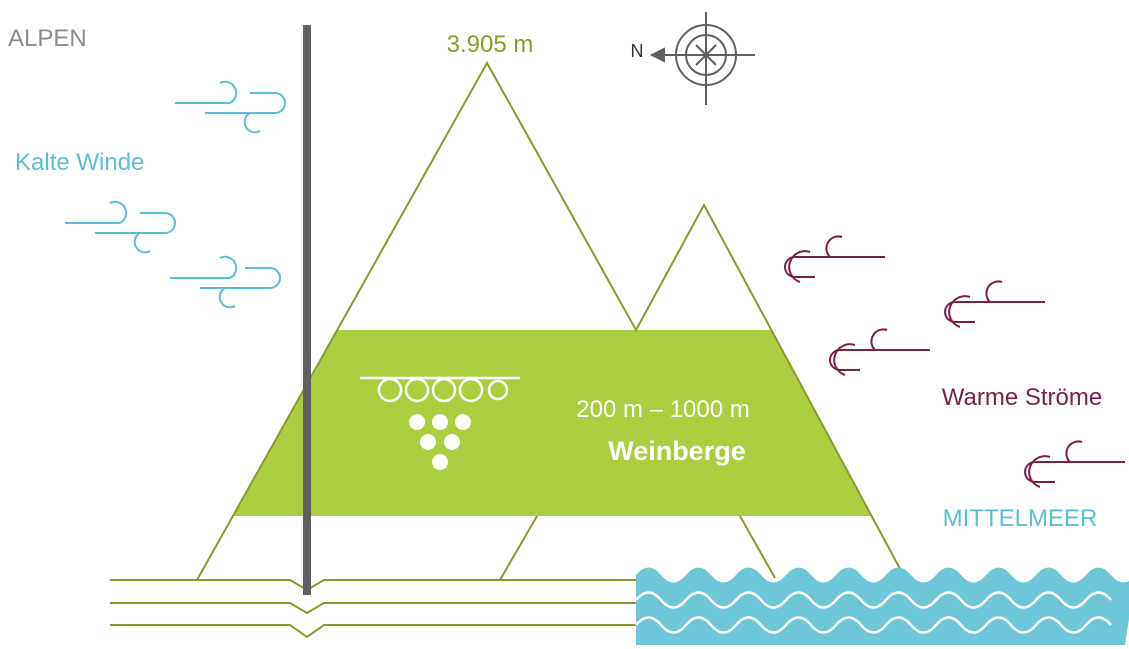 The width and height of the screenshot is (1129, 649). I want to click on alps-label: ALPEN, so click(47, 38).